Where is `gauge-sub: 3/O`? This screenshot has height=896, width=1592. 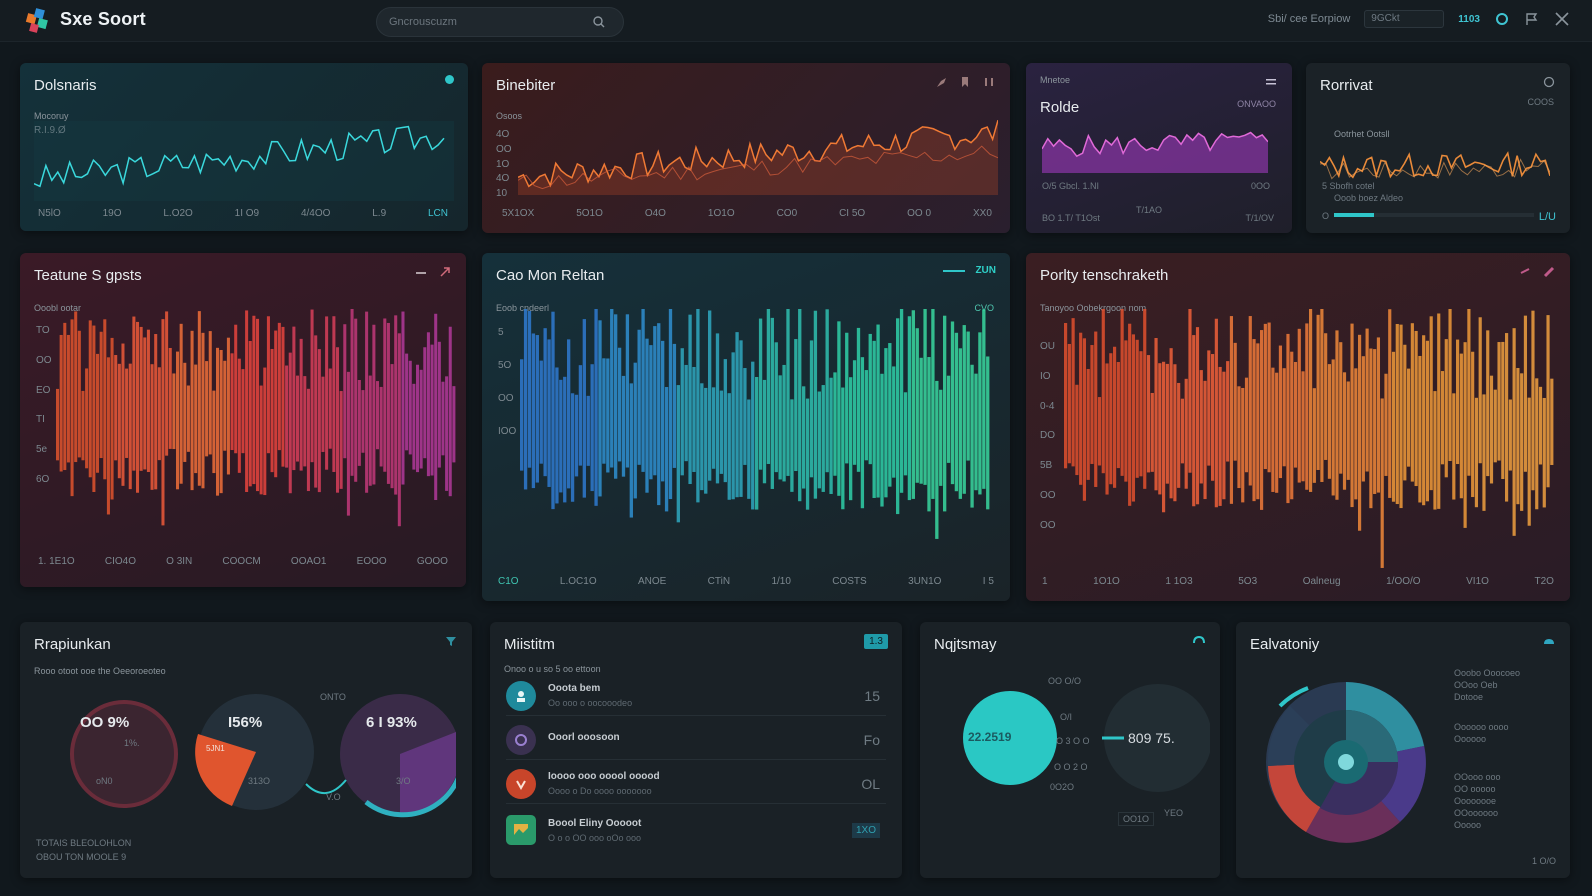 gauge-sub: 3/O is located at coordinates (403, 781).